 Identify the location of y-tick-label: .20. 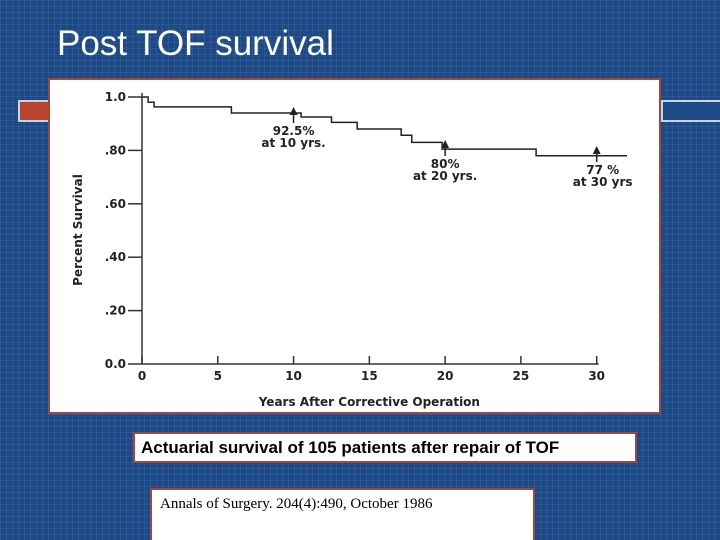
(115, 311).